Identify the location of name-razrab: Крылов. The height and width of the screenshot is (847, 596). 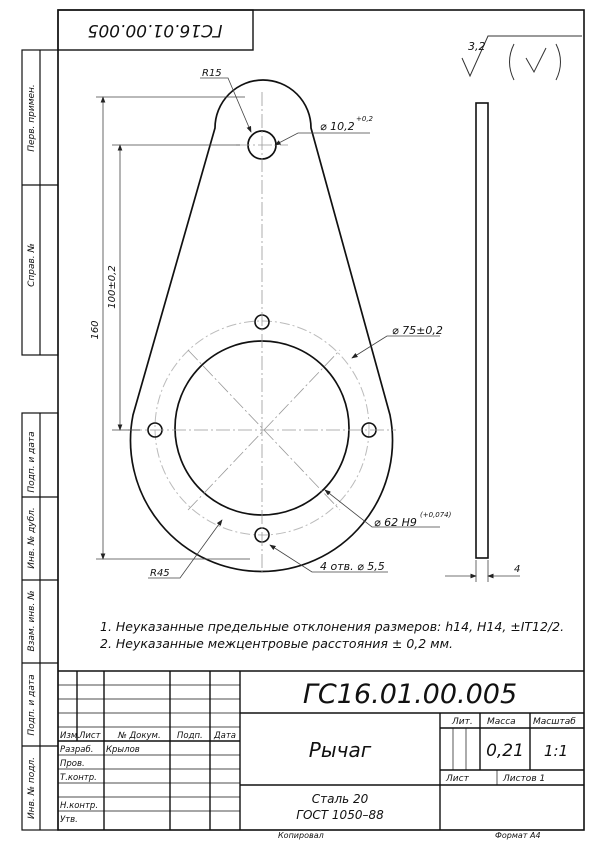
(123, 750).